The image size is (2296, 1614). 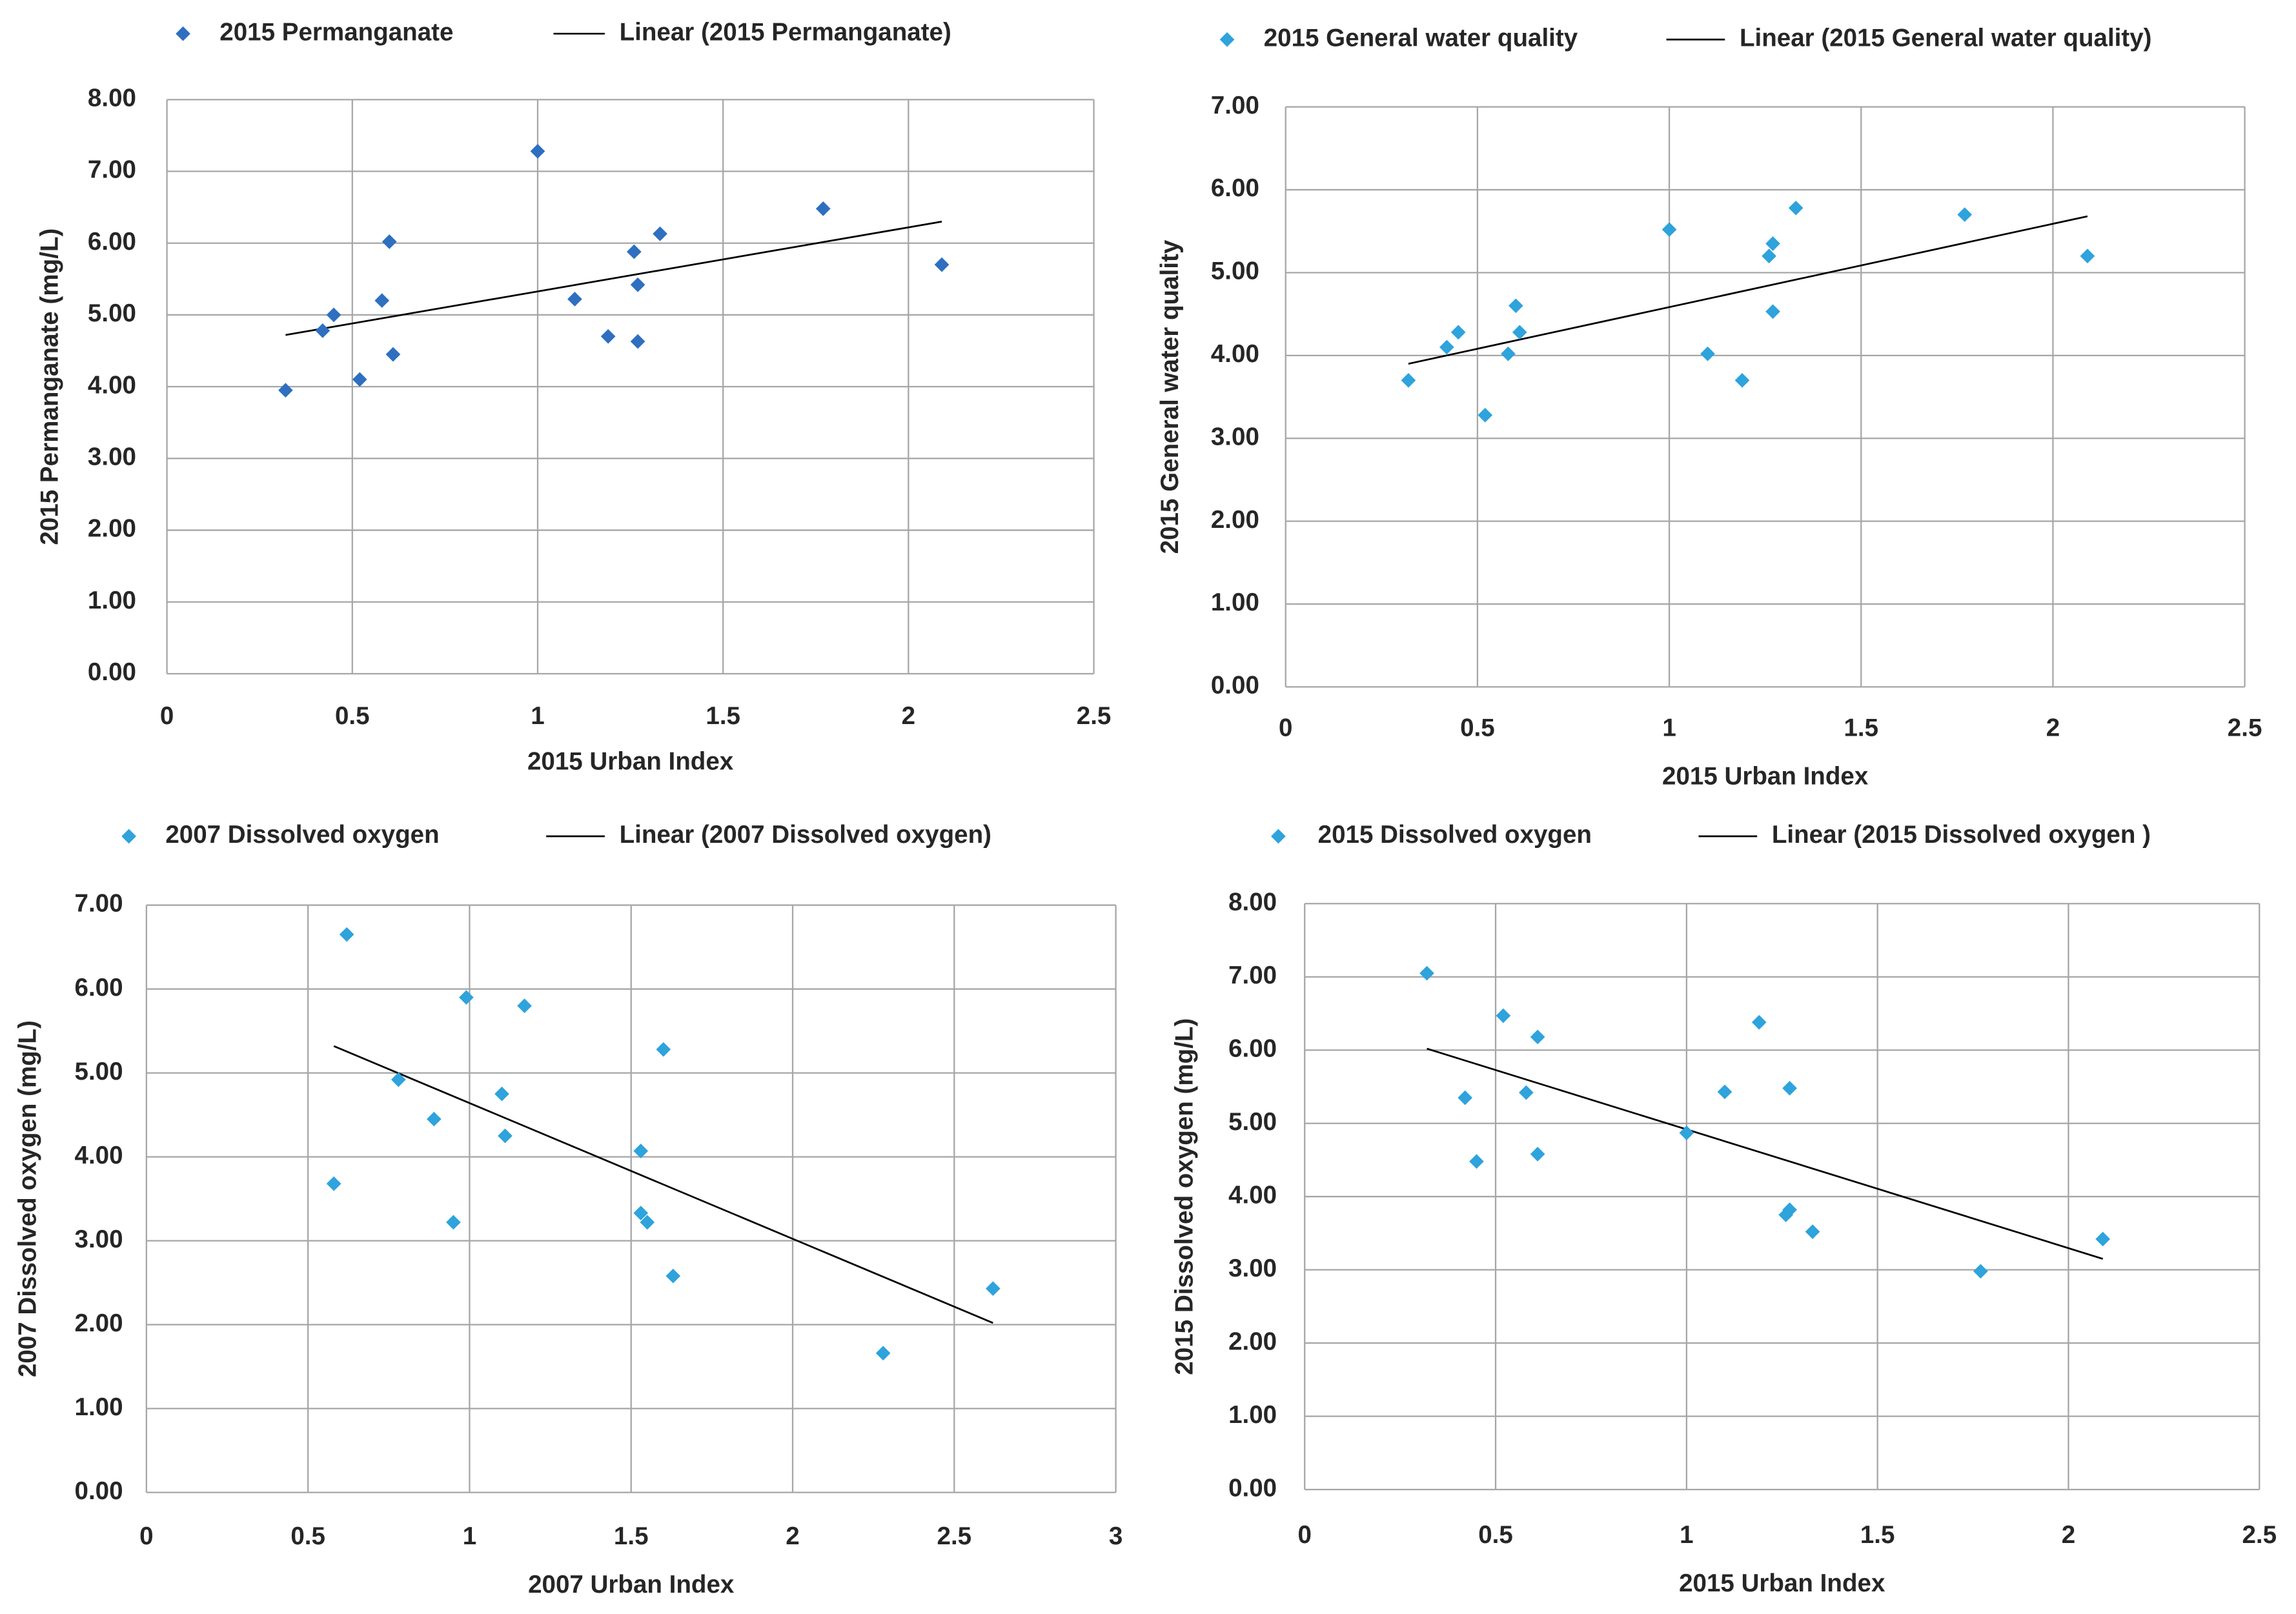 What do you see at coordinates (336, 32) in the screenshot?
I see `legend-label: 2015 Permanganate` at bounding box center [336, 32].